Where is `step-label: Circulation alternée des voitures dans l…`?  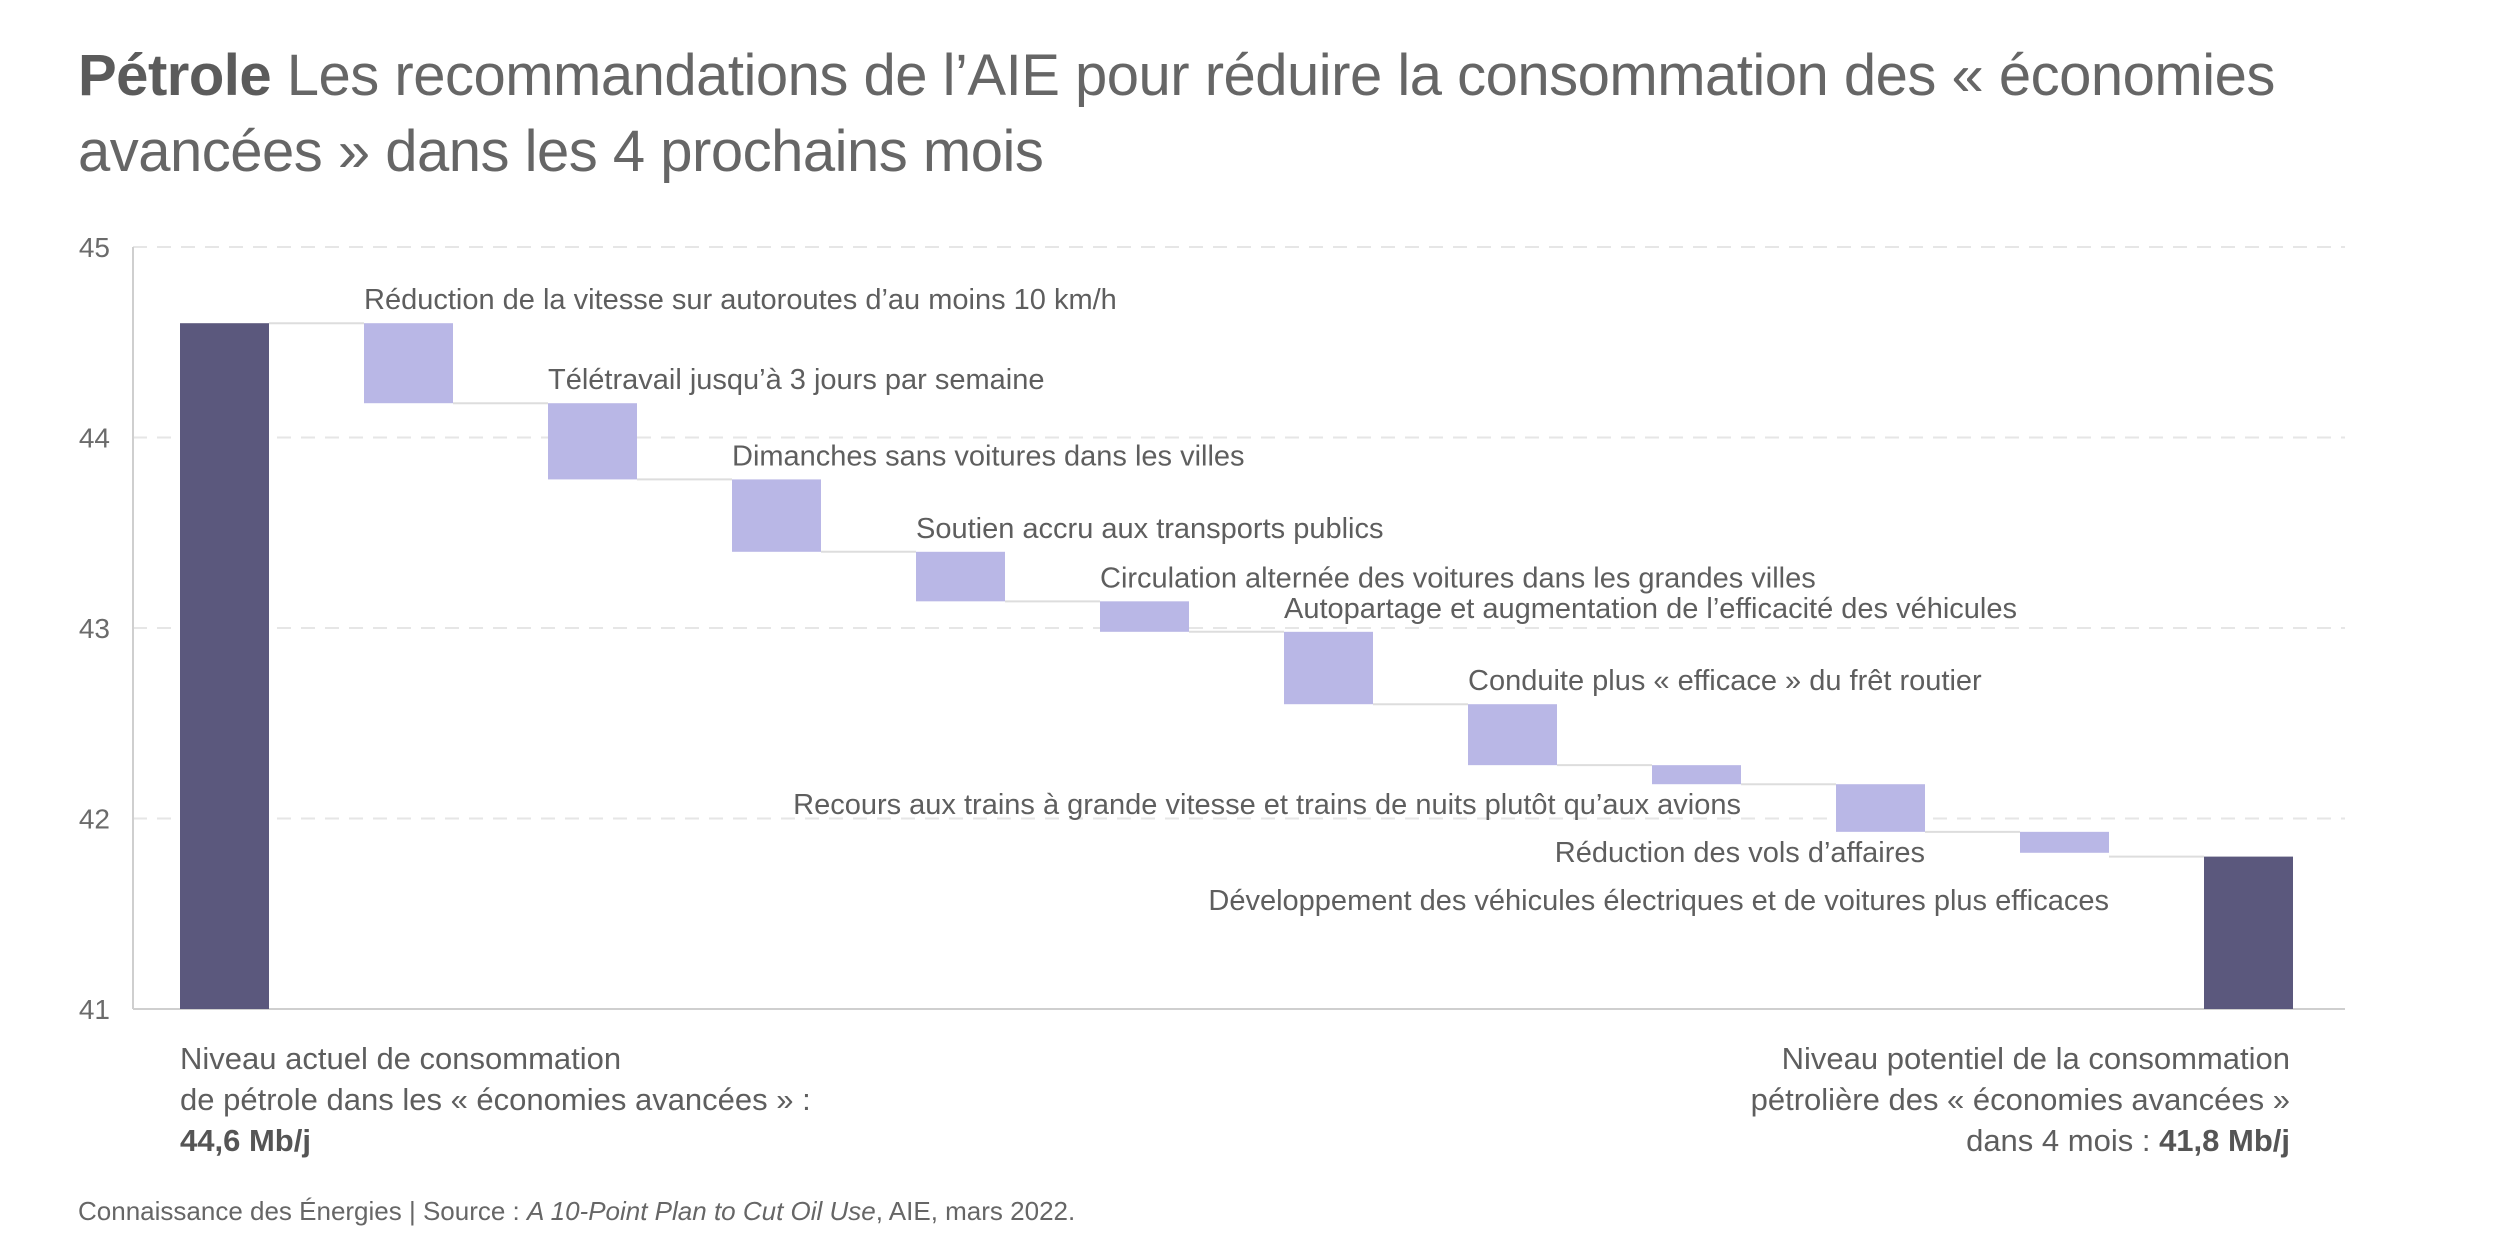
step-label: Circulation alternée des voitures dans l… is located at coordinates (1458, 578).